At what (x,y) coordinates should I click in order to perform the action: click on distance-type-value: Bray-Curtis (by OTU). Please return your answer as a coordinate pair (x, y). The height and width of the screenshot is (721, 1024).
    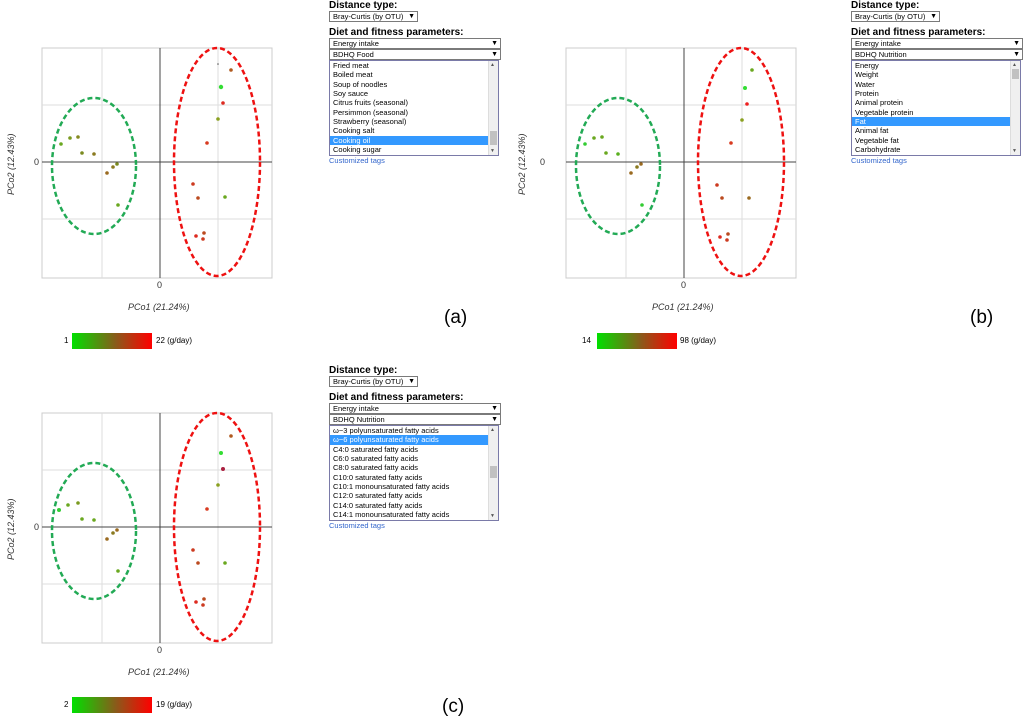
    Looking at the image, I should click on (368, 381).